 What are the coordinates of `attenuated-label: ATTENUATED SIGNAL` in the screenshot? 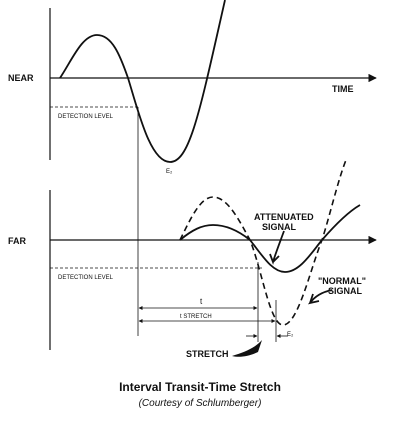 It's located at (284, 222).